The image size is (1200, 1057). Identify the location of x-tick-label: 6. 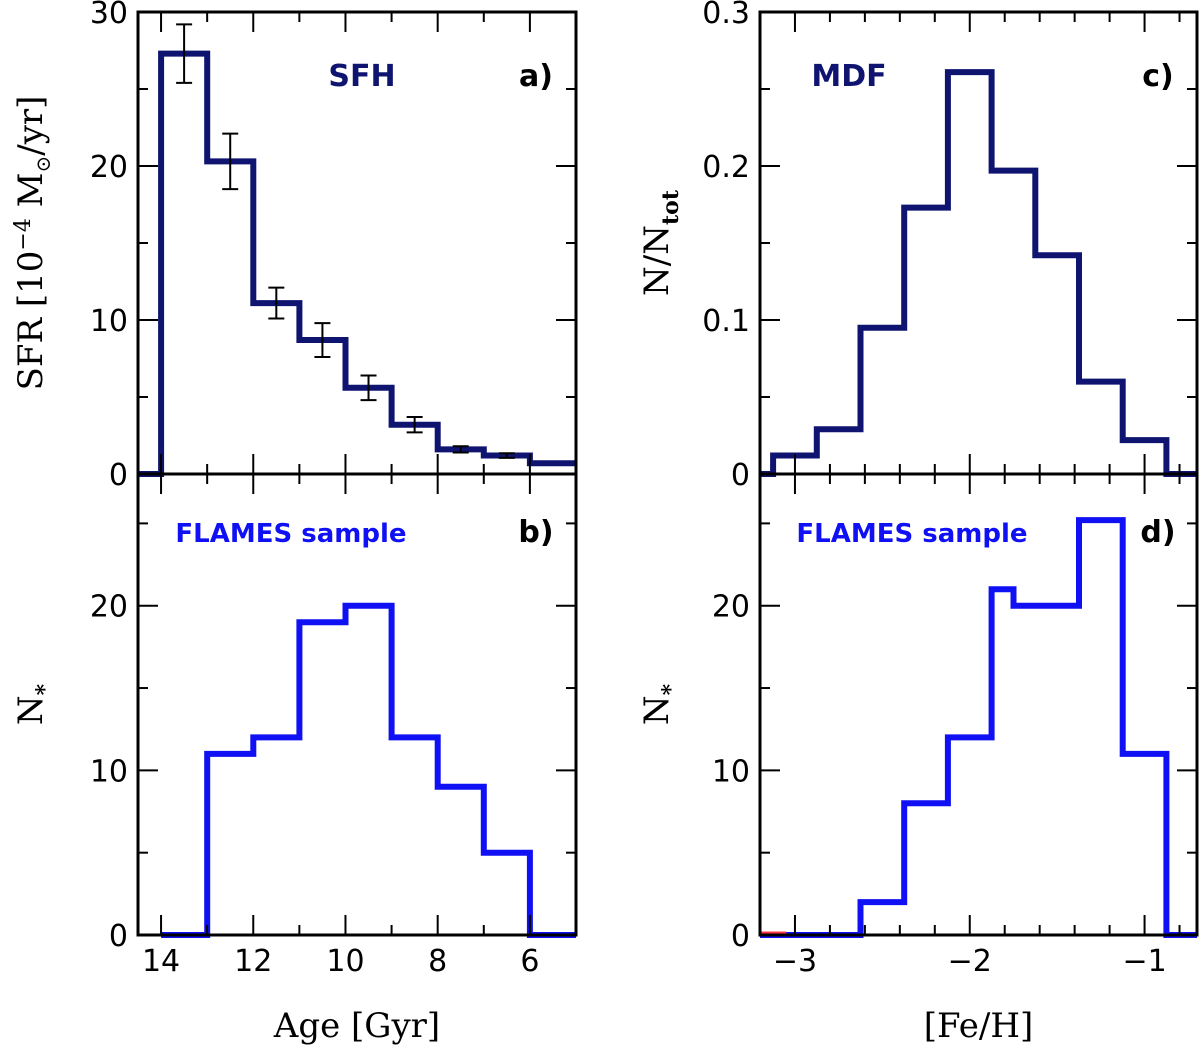
(529, 961).